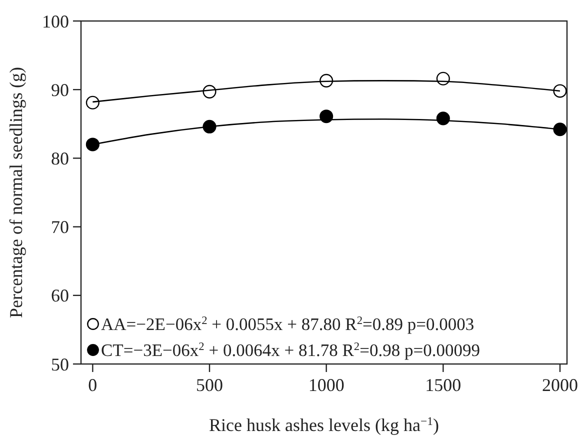 Image resolution: width=587 pixels, height=439 pixels. What do you see at coordinates (16, 192) in the screenshot?
I see `y-axis-title: Percentage of normal seedlings (g)` at bounding box center [16, 192].